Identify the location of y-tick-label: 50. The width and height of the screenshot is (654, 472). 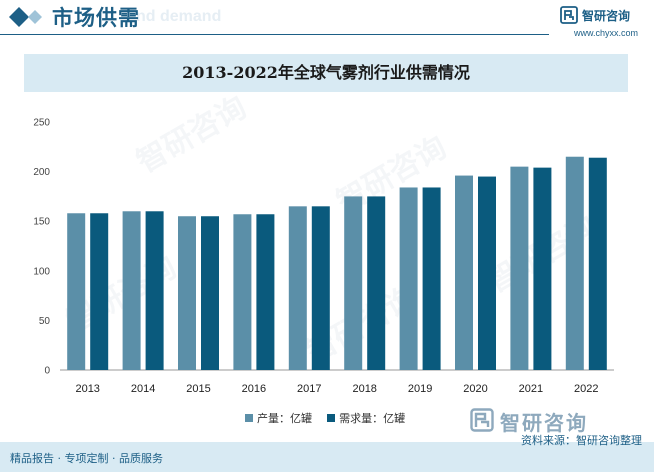
(45, 321).